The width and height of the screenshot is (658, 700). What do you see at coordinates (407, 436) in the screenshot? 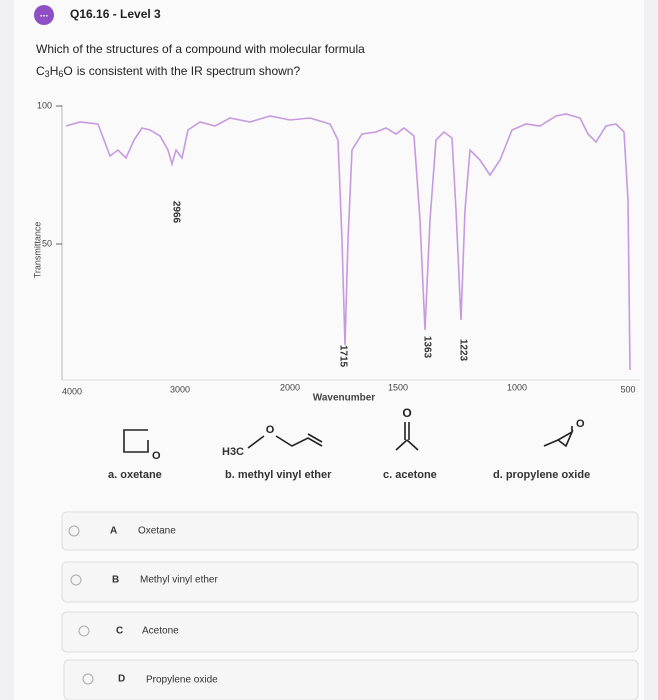
I see `acetone-bonds` at bounding box center [407, 436].